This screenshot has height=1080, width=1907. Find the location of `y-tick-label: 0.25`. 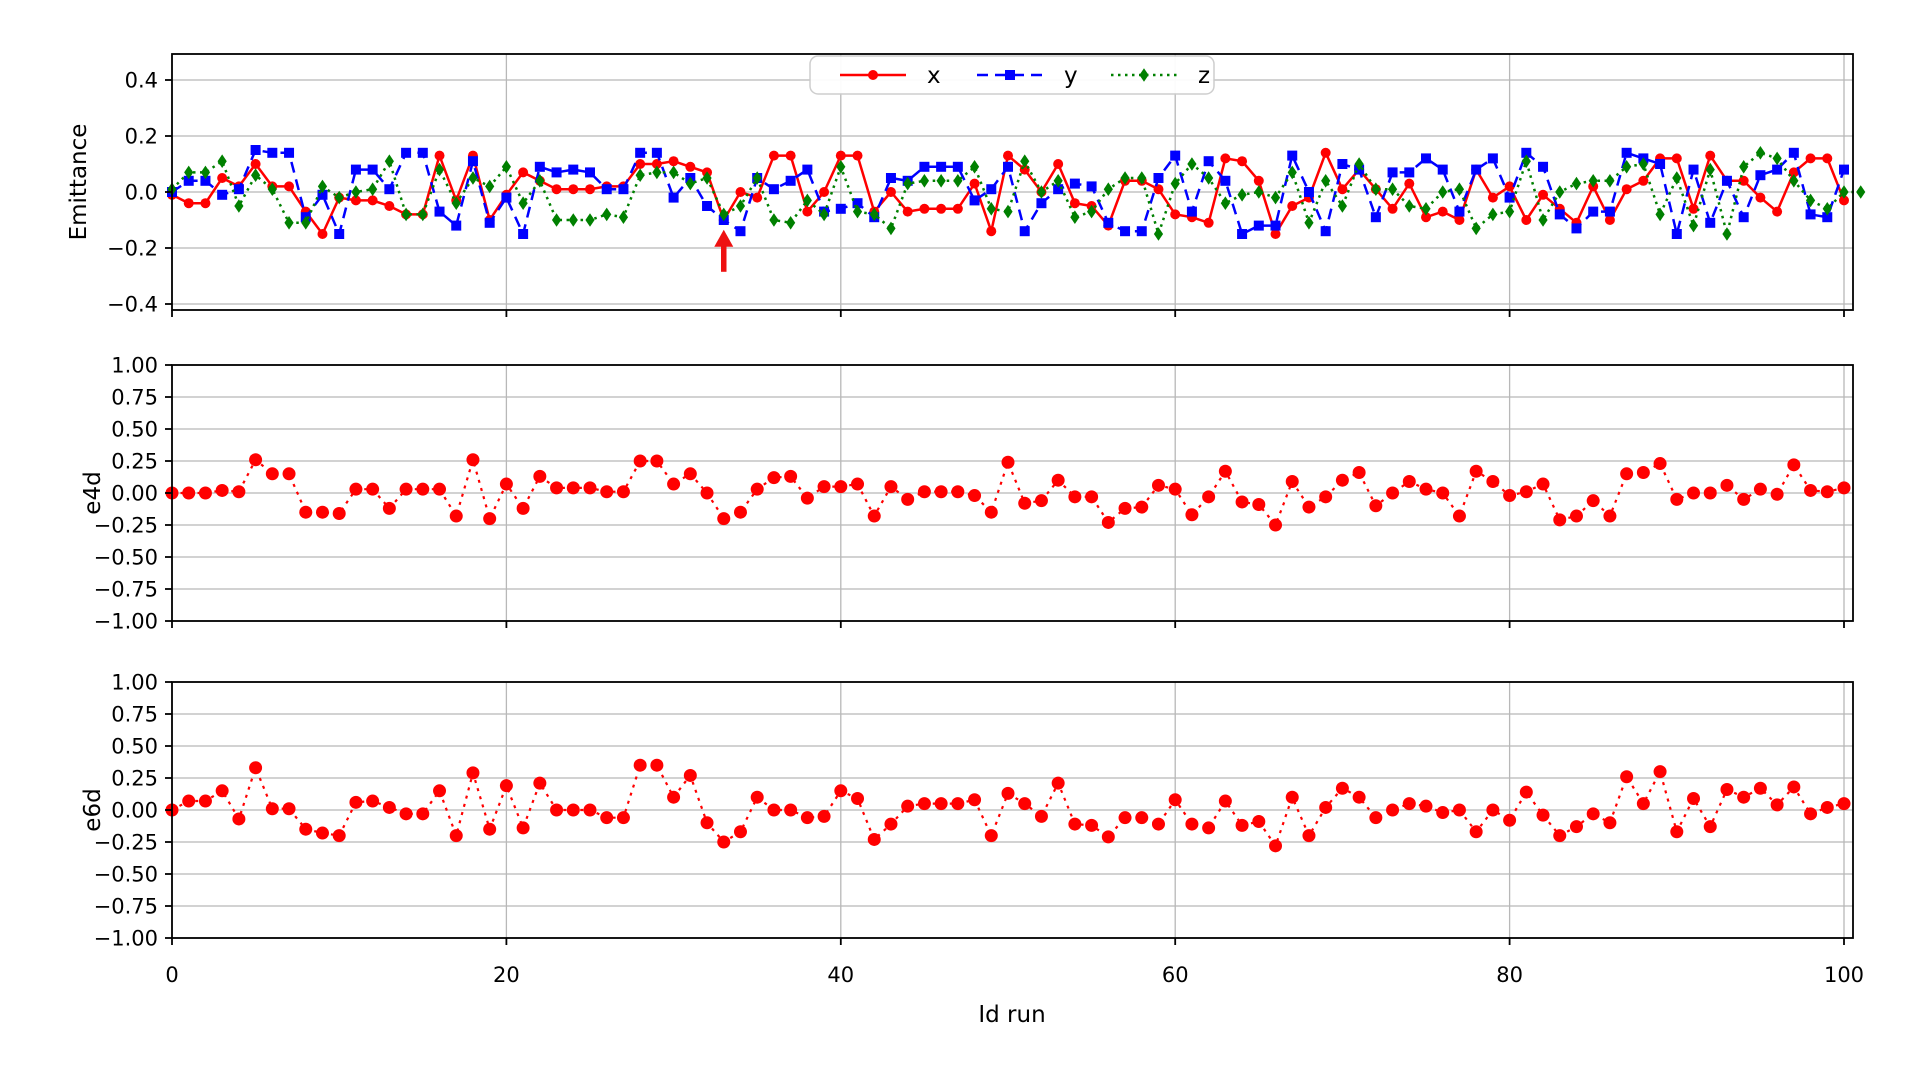

y-tick-label: 0.25 is located at coordinates (134, 779).